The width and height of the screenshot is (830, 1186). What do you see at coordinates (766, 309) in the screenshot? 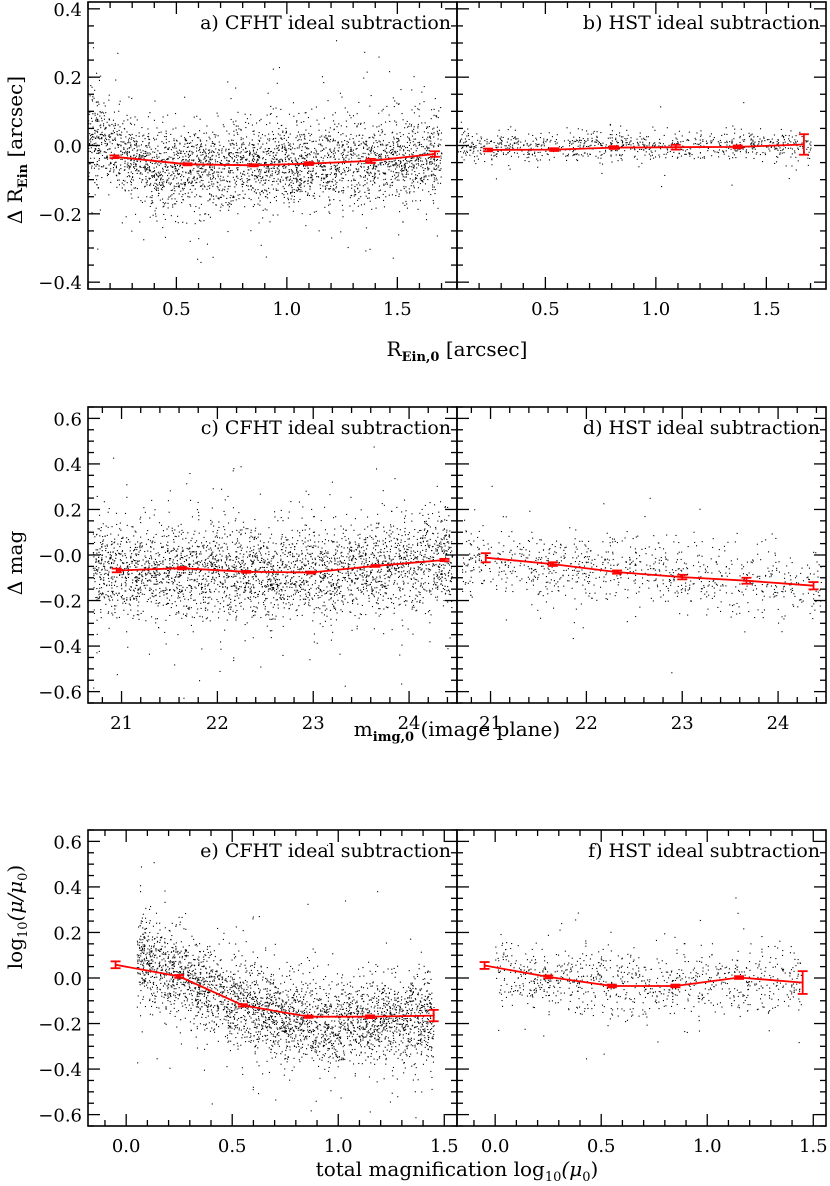
I see `x-tick-label-b-2: 1.5` at bounding box center [766, 309].